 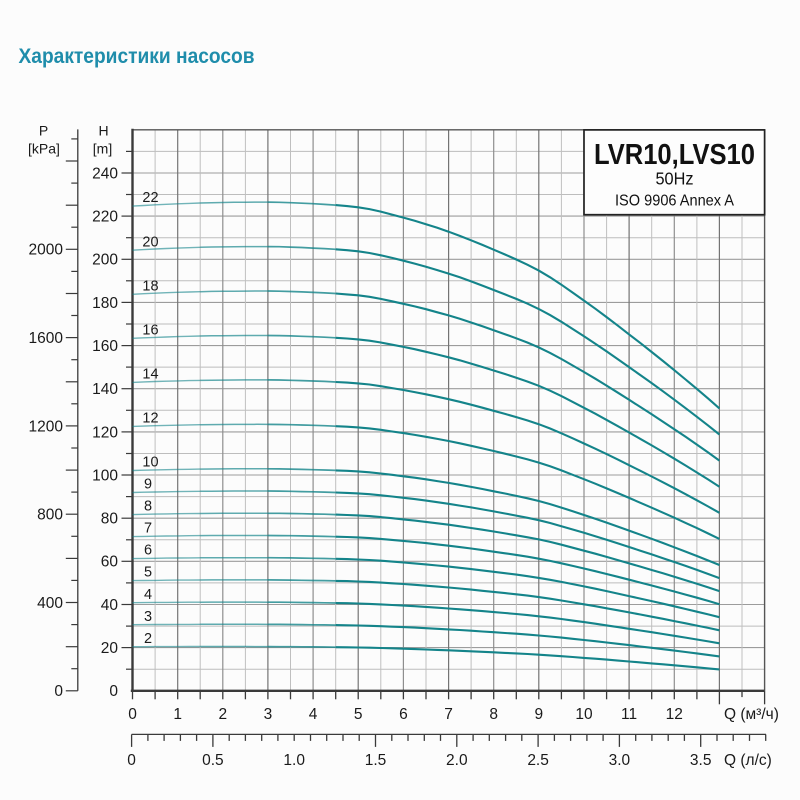 What do you see at coordinates (110, 562) in the screenshot?
I see `svg-text: 60` at bounding box center [110, 562].